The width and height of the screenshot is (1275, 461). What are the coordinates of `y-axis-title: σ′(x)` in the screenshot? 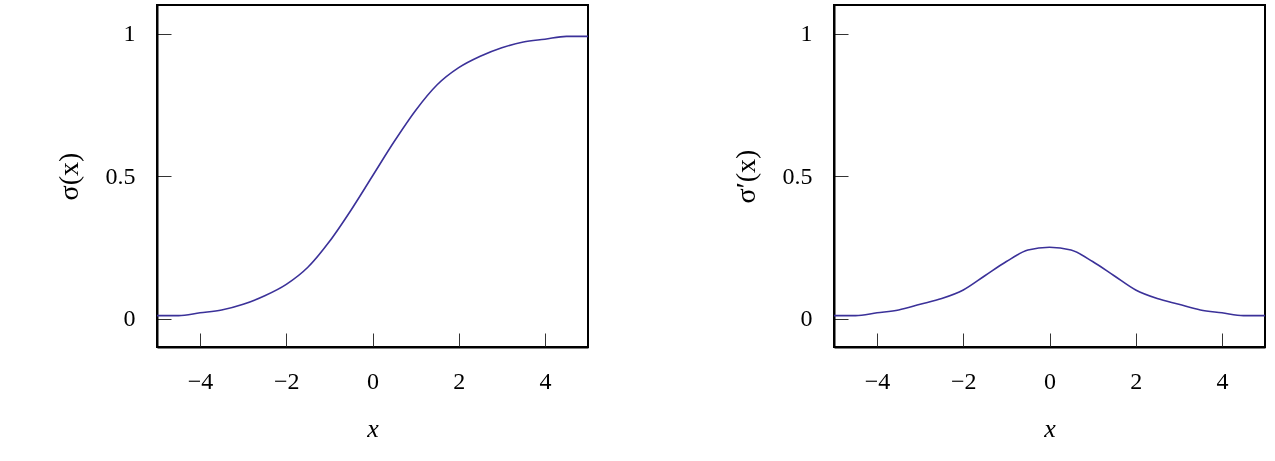 It's located at (745, 176).